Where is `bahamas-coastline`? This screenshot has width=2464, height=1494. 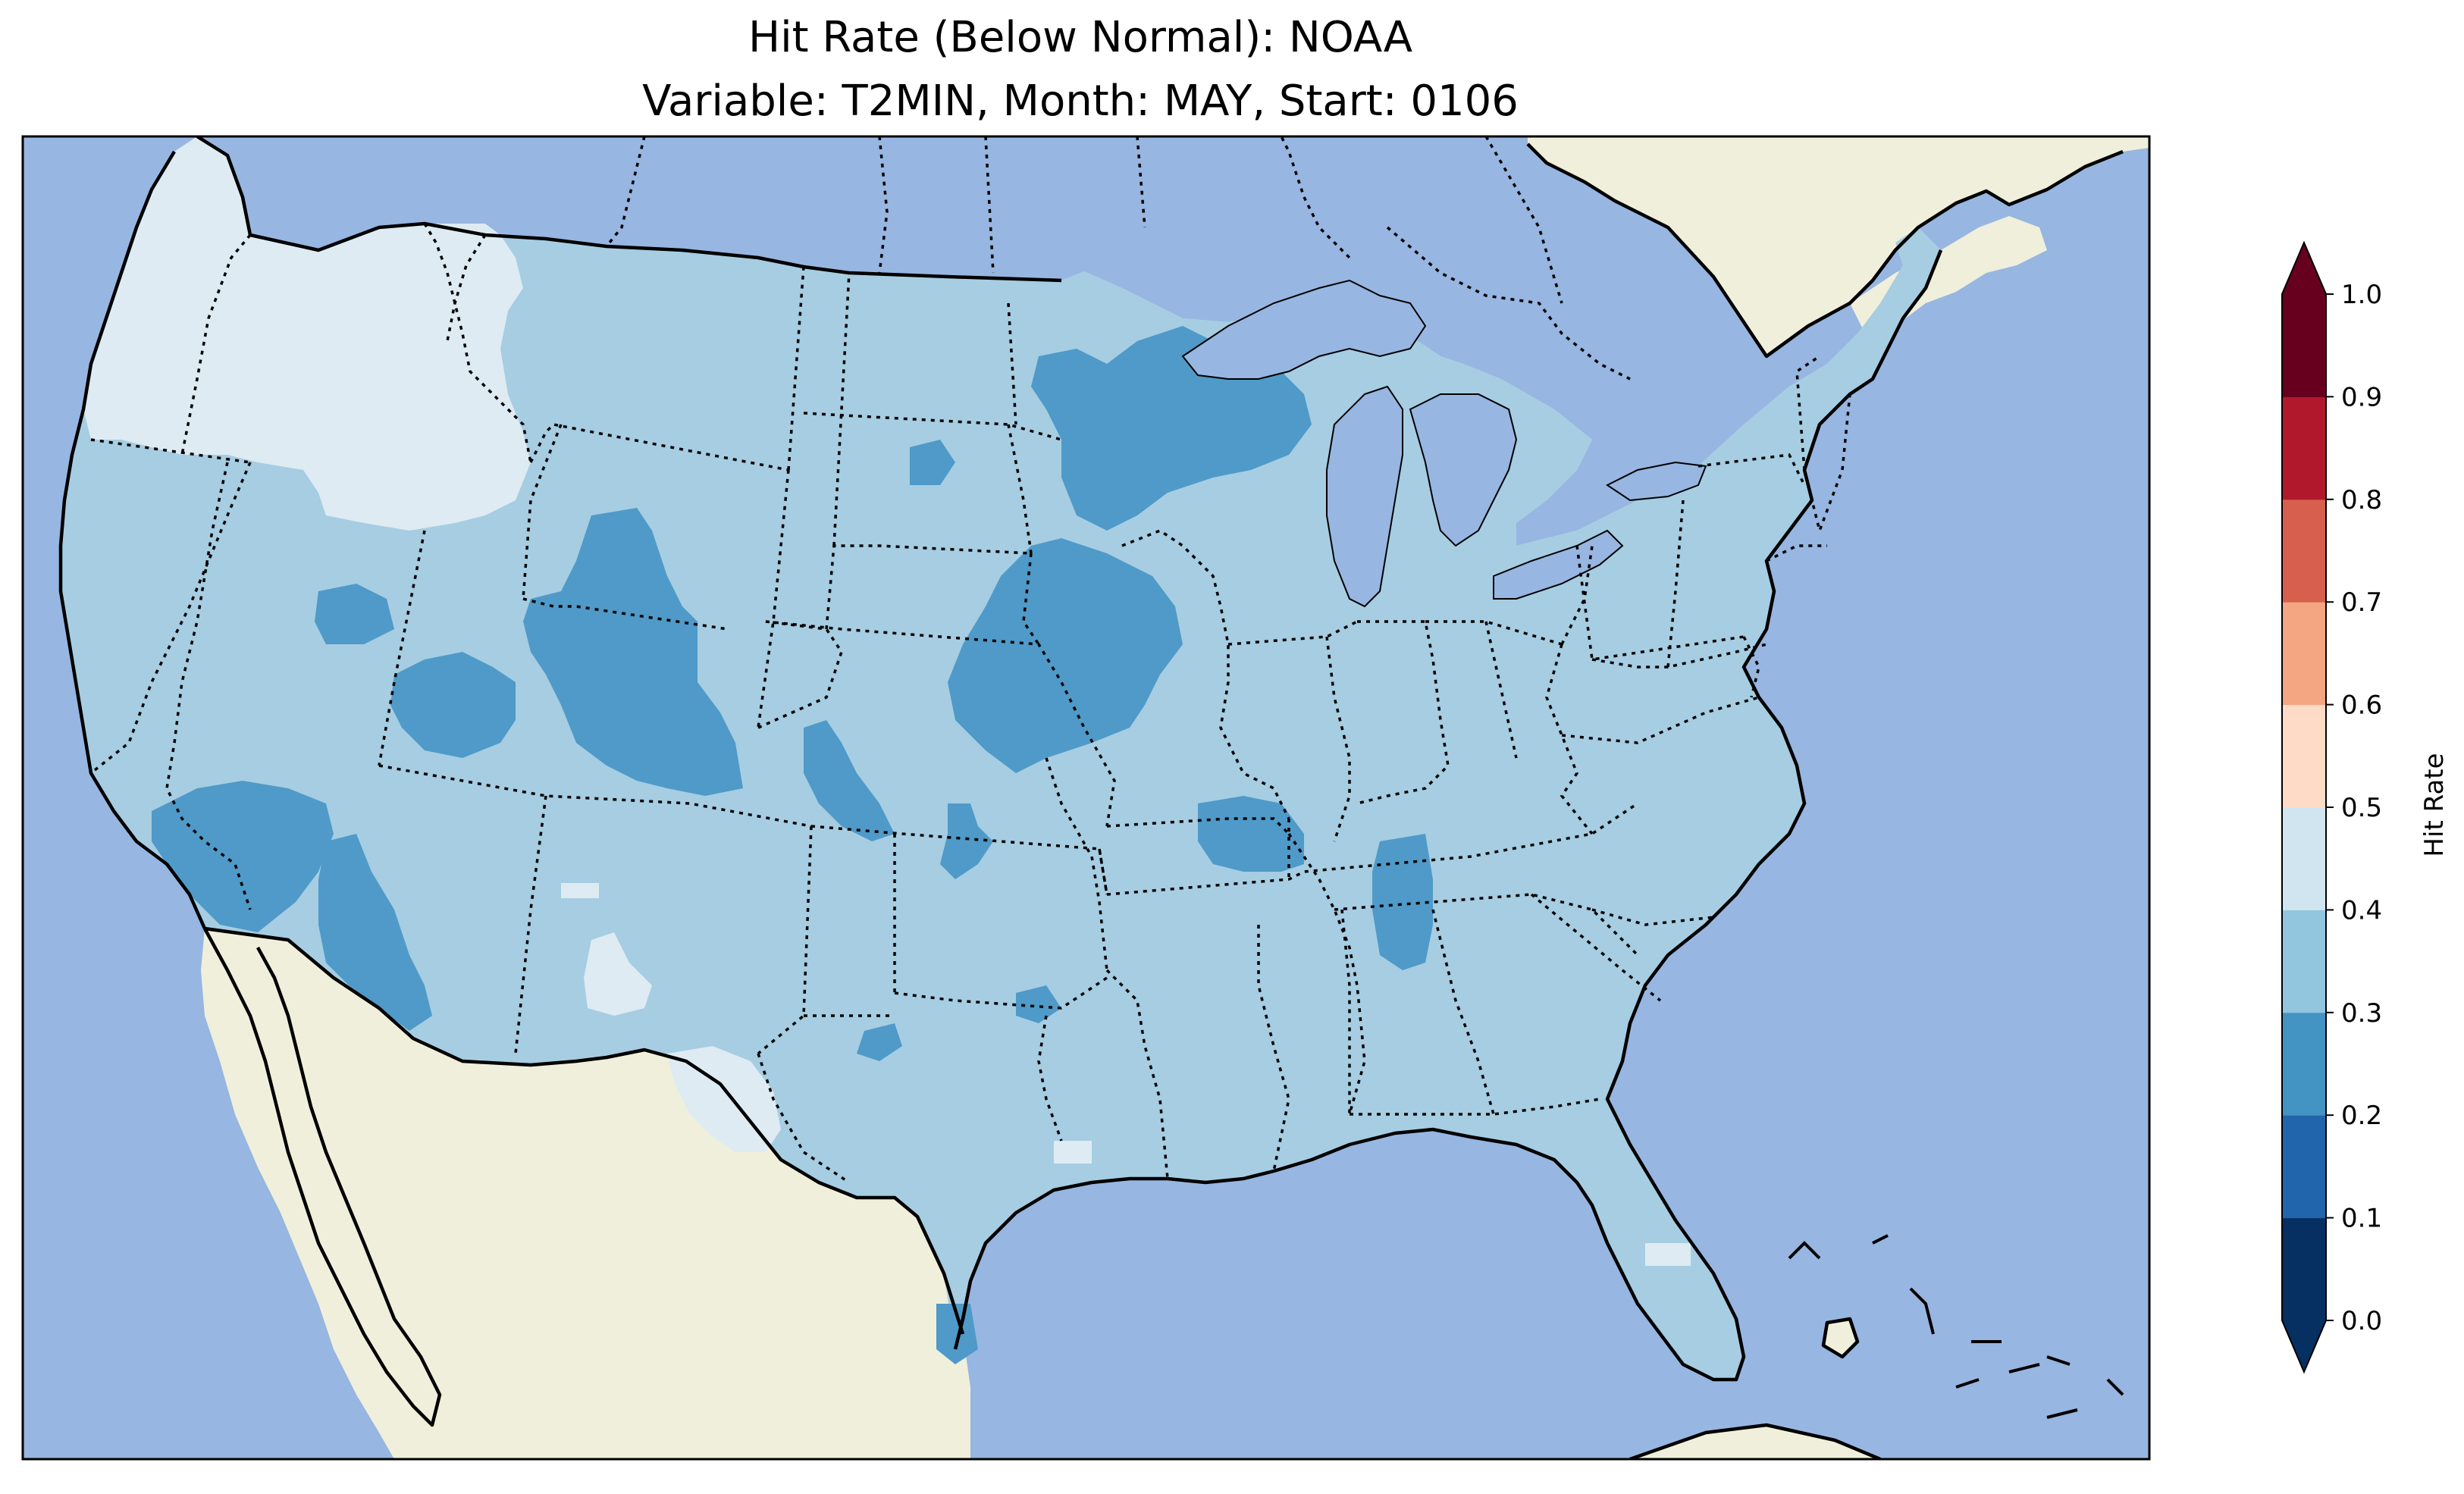
bahamas-coastline is located at coordinates (1840, 1338).